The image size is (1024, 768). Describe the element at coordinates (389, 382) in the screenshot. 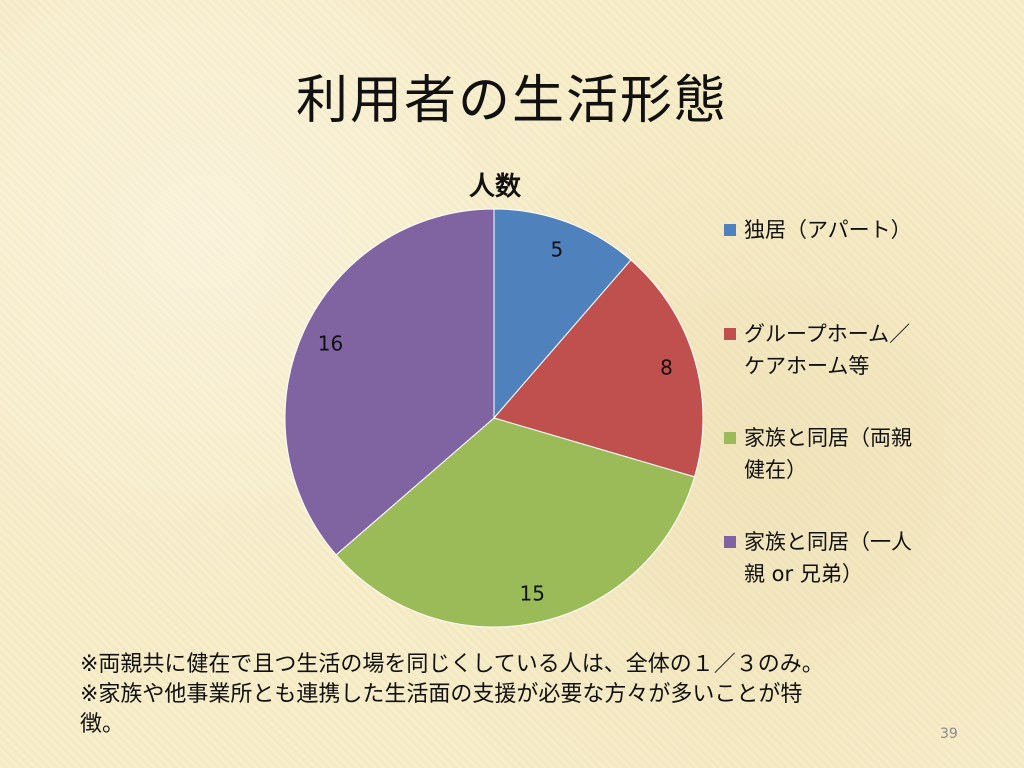

I see `pie-slice-family-single` at that location.